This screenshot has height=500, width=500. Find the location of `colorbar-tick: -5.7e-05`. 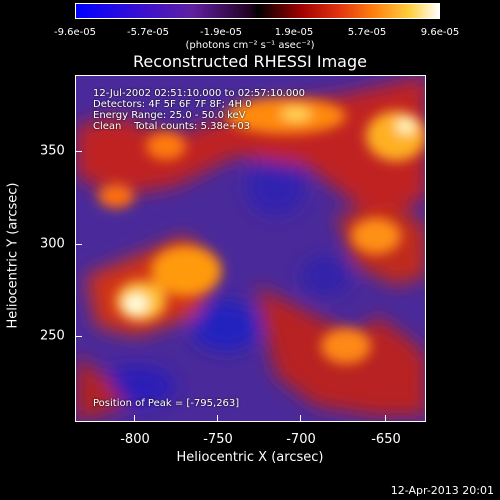

colorbar-tick: -5.7e-05 is located at coordinates (148, 32).